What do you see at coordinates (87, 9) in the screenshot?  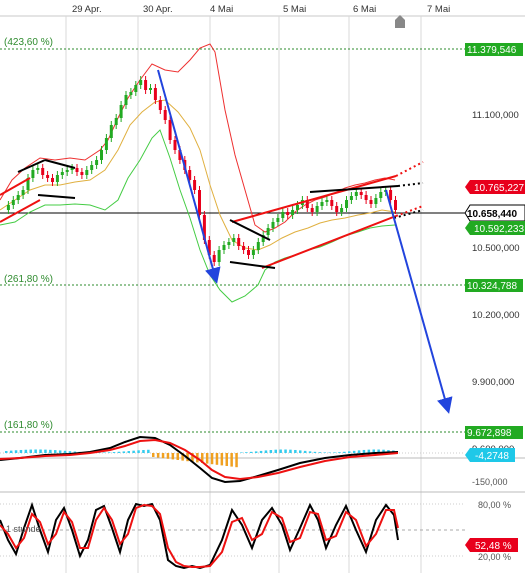 I see `x-tick-29-apr: 29 Apr.` at bounding box center [87, 9].